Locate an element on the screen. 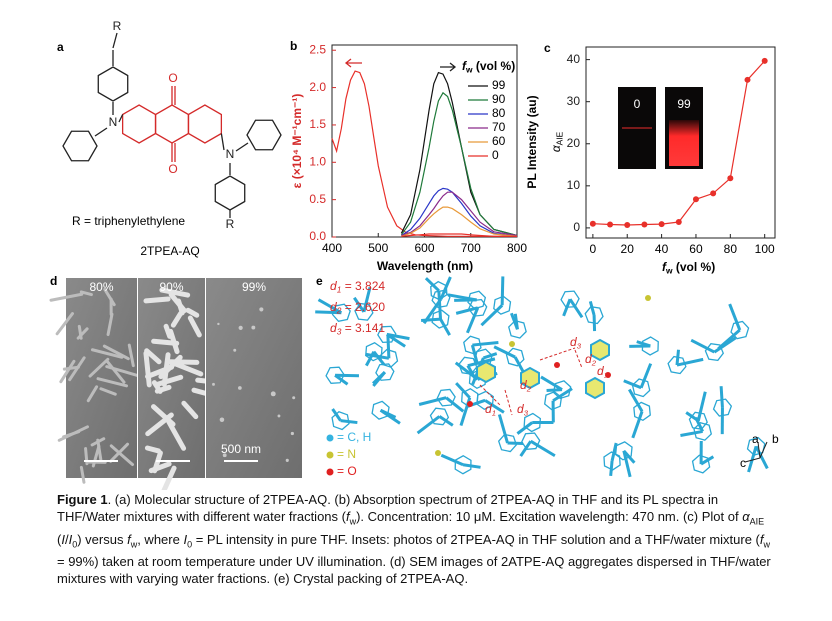  text-run: = 2.620 is located at coordinates (363, 307).